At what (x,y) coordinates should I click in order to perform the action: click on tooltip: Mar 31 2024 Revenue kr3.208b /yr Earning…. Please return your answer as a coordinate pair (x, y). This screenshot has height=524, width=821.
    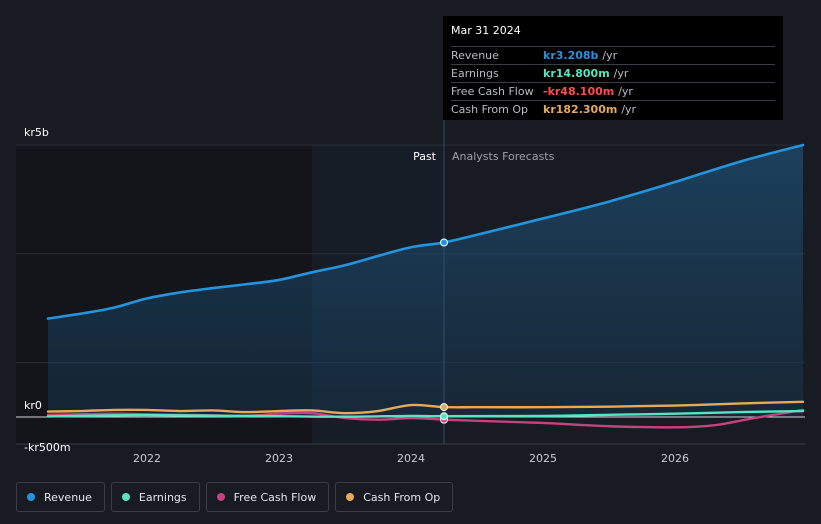
    Looking at the image, I should click on (613, 68).